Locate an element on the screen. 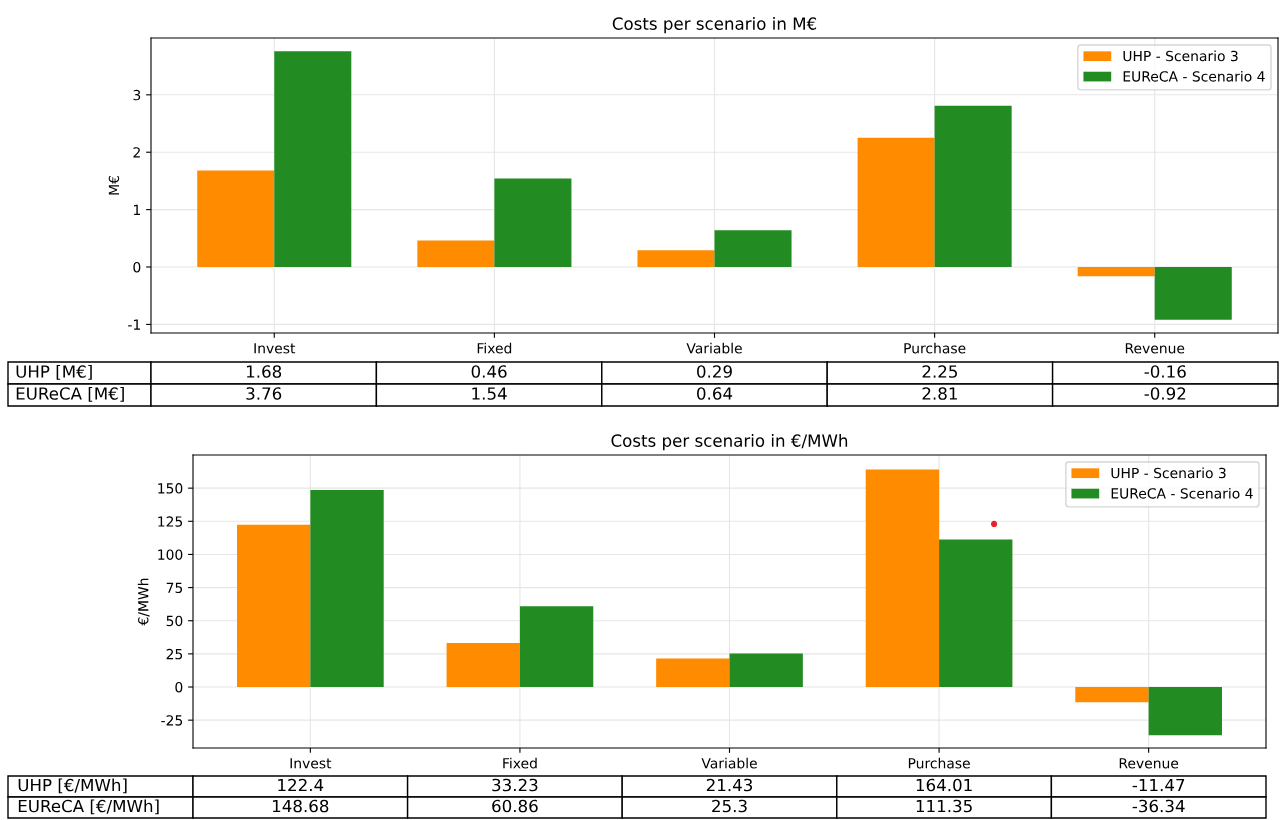  data-label: 2.25 is located at coordinates (939, 371).